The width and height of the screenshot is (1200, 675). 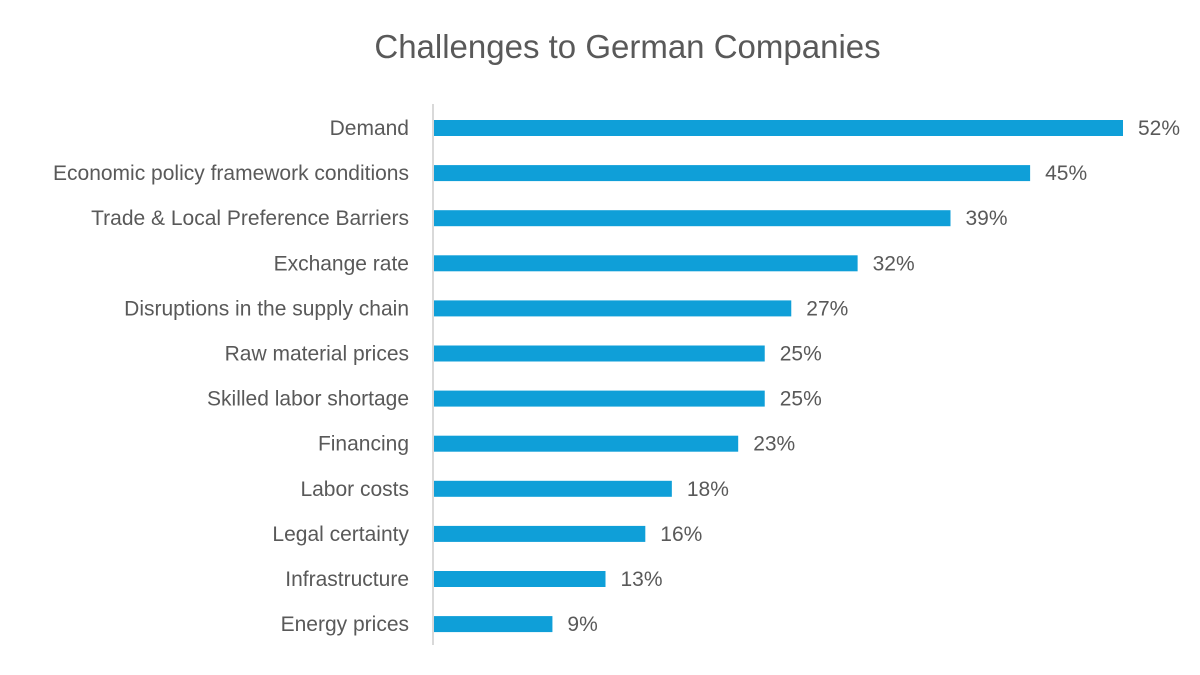 I want to click on value-label: 16%, so click(x=681, y=534).